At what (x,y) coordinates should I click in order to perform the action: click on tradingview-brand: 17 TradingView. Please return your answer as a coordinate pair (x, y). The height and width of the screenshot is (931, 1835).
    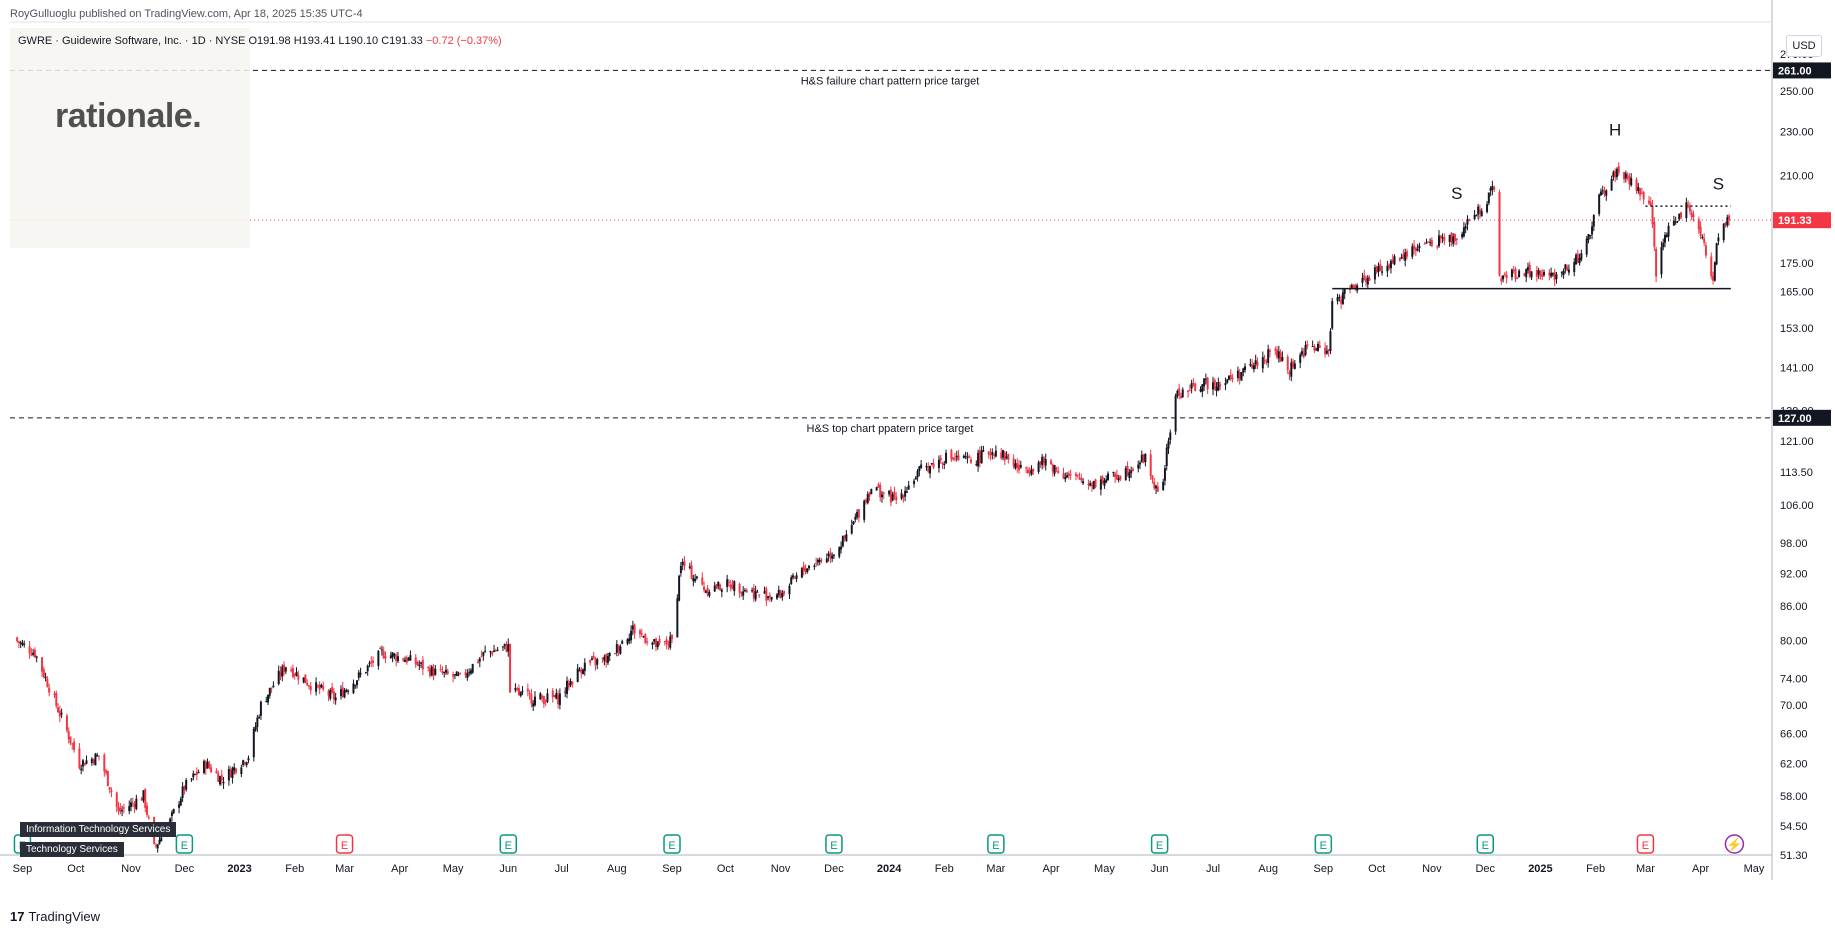
    Looking at the image, I should click on (55, 916).